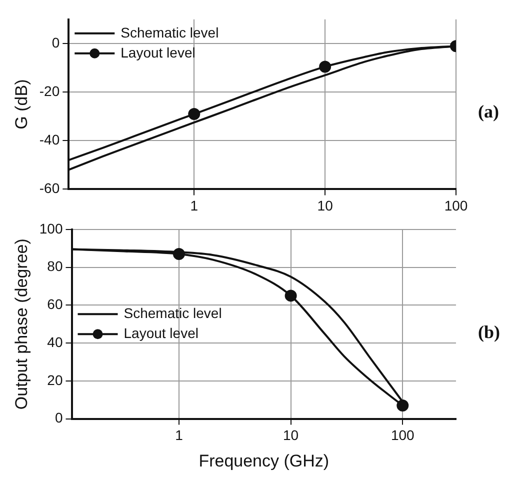 This screenshot has height=484, width=528. What do you see at coordinates (49, 140) in the screenshot?
I see `y-tick-label: -40` at bounding box center [49, 140].